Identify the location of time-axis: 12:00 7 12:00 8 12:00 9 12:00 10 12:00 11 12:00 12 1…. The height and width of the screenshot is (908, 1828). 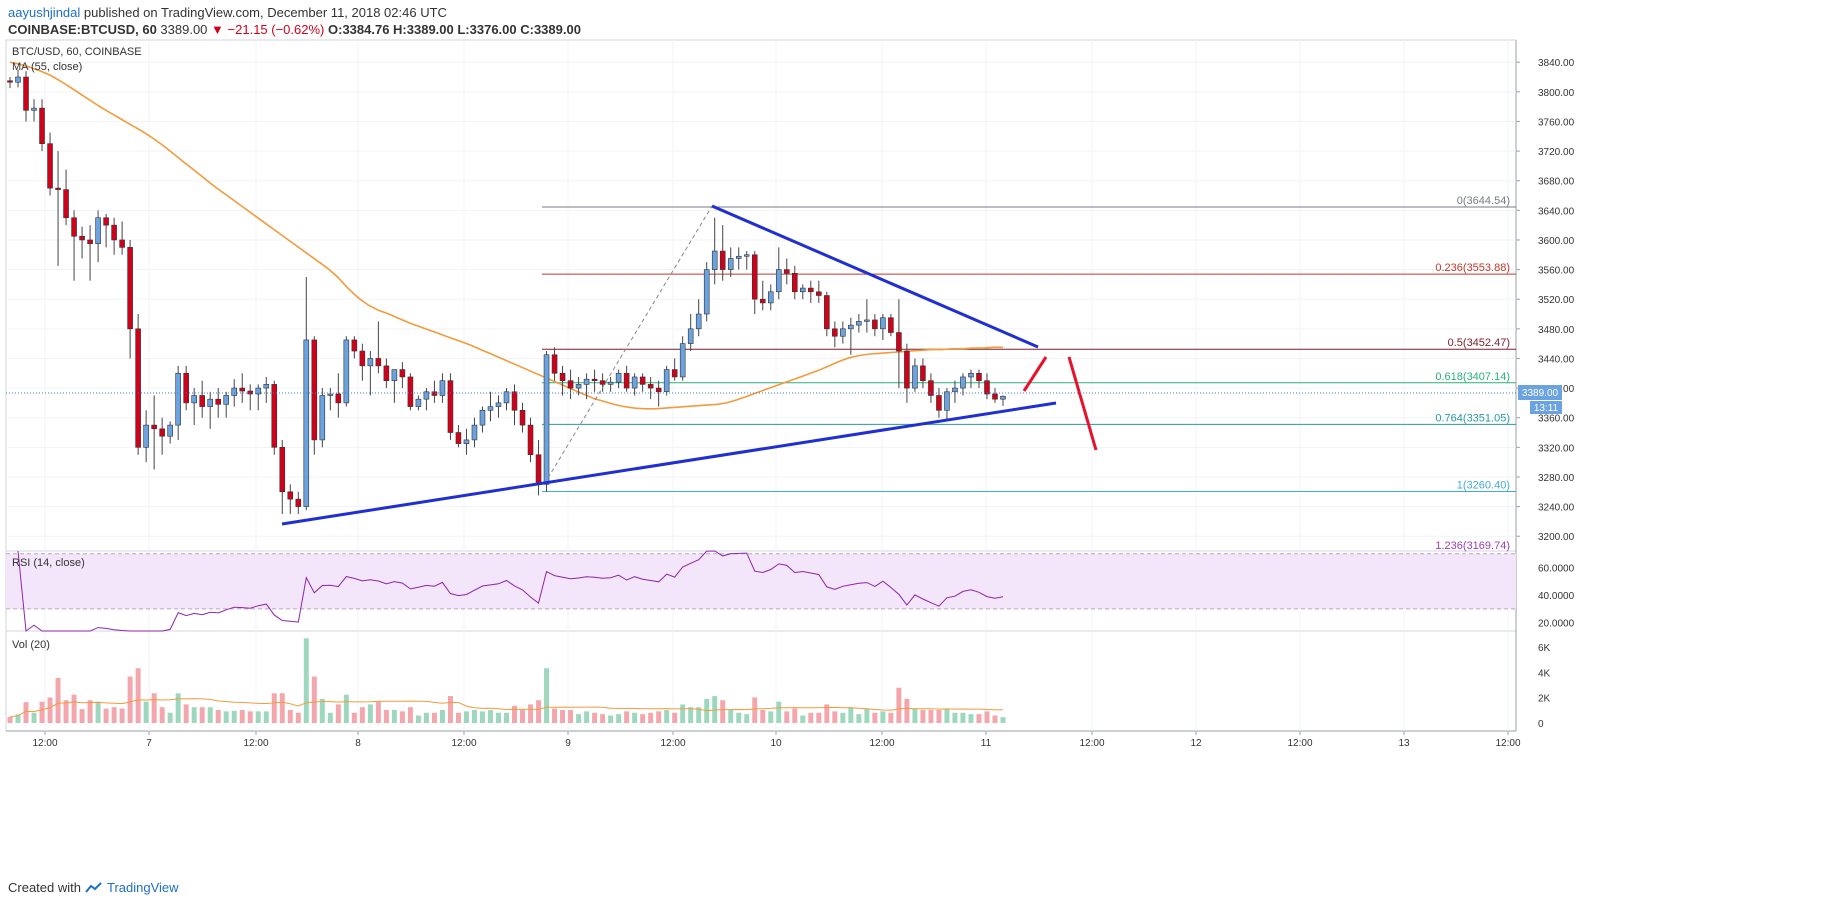
(776, 740).